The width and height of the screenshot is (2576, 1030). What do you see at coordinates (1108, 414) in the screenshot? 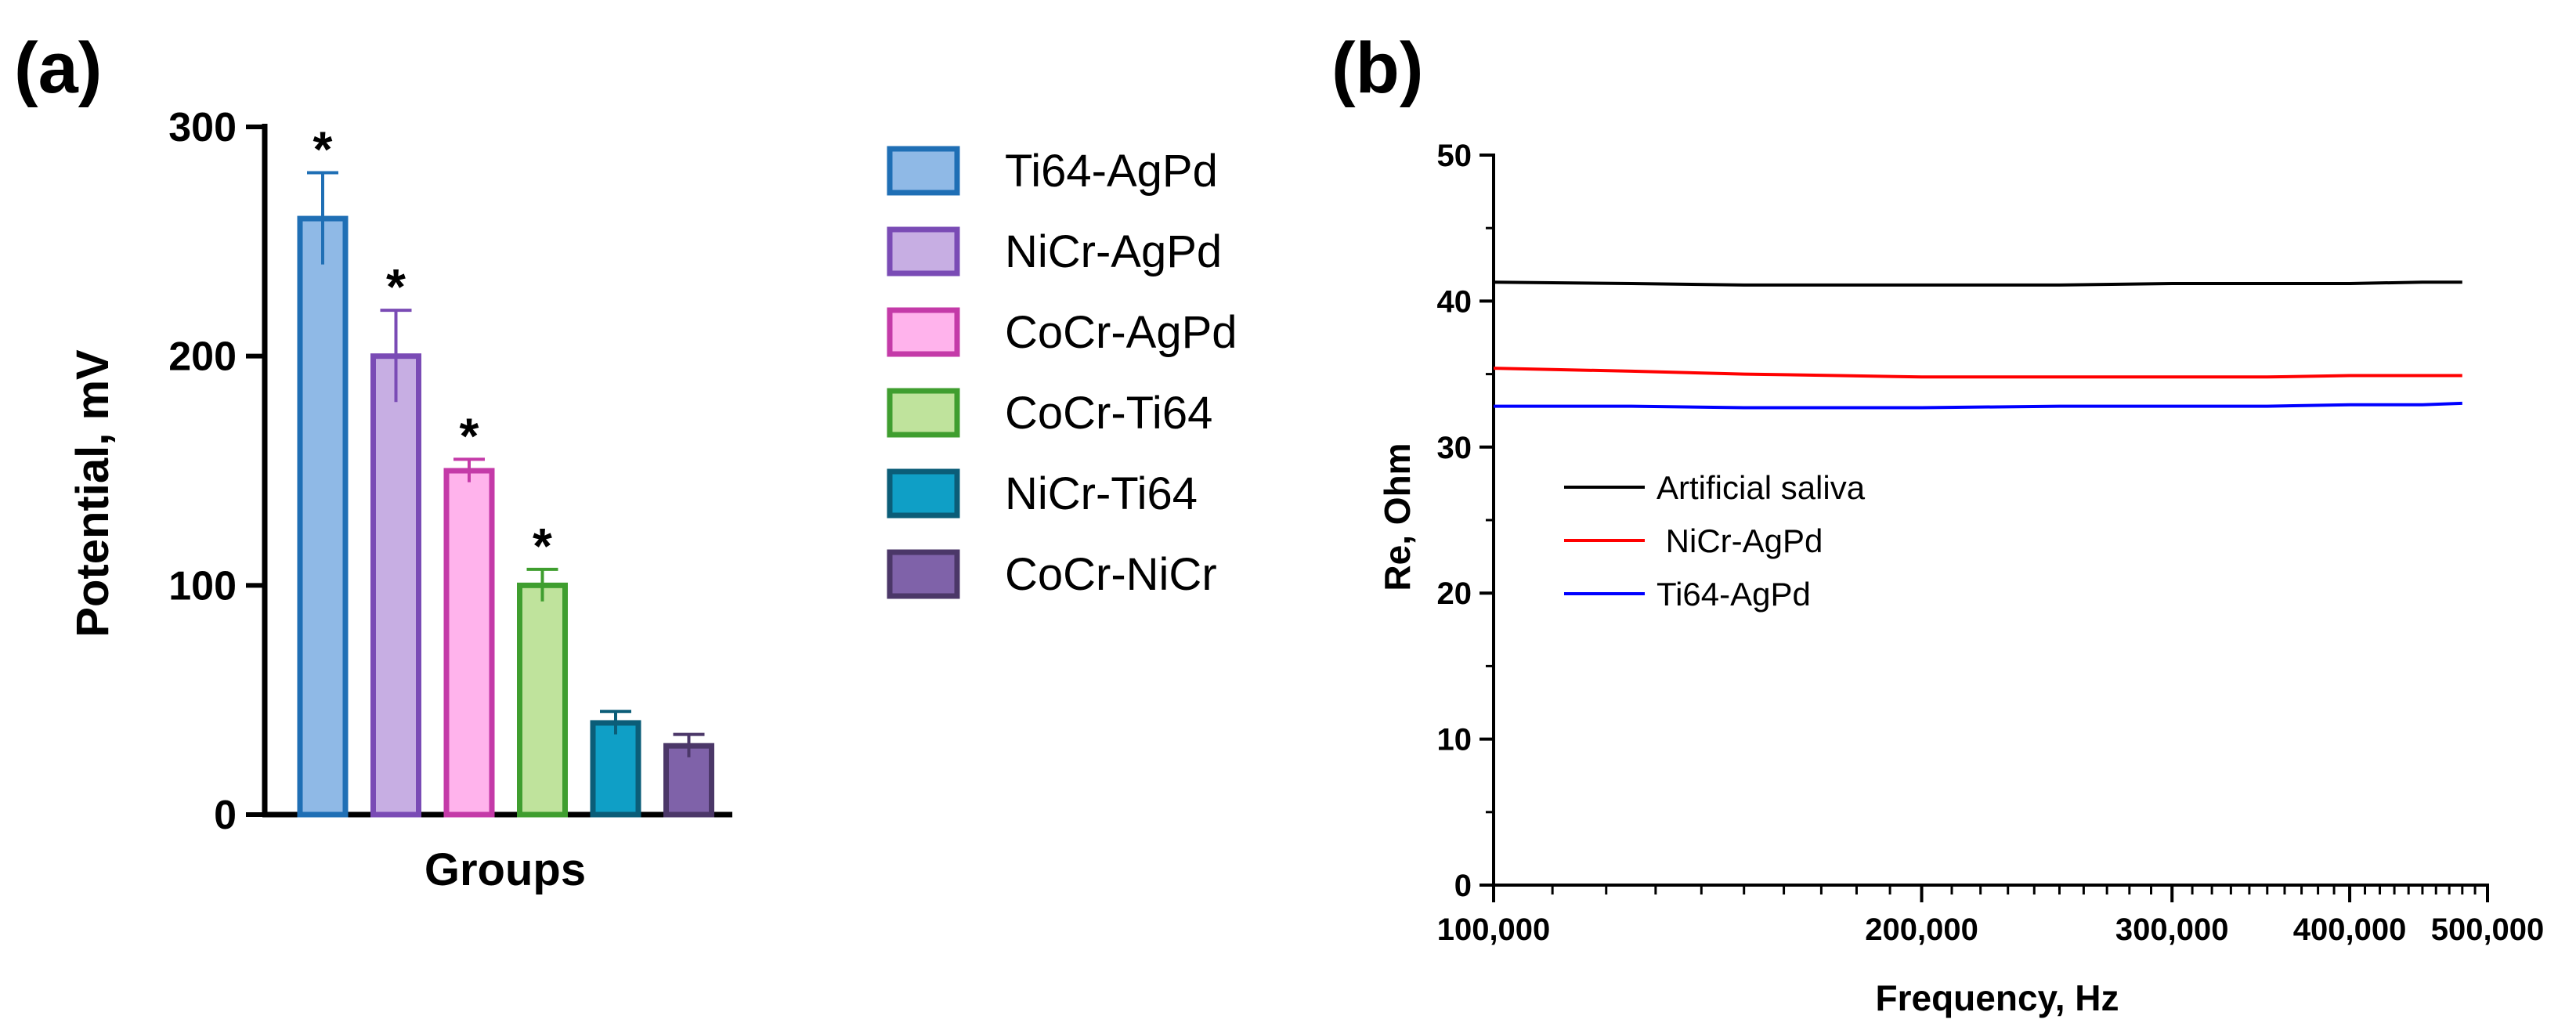
I see `legend-label: CoCr-Ti64` at bounding box center [1108, 414].